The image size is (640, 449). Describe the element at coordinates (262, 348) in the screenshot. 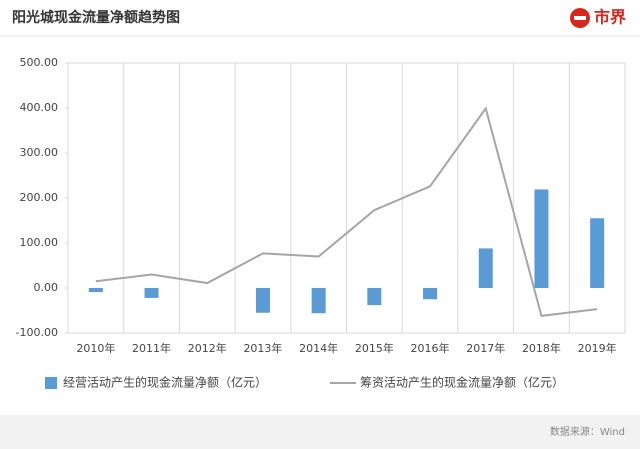

I see `x-tick-label: 2013年` at that location.